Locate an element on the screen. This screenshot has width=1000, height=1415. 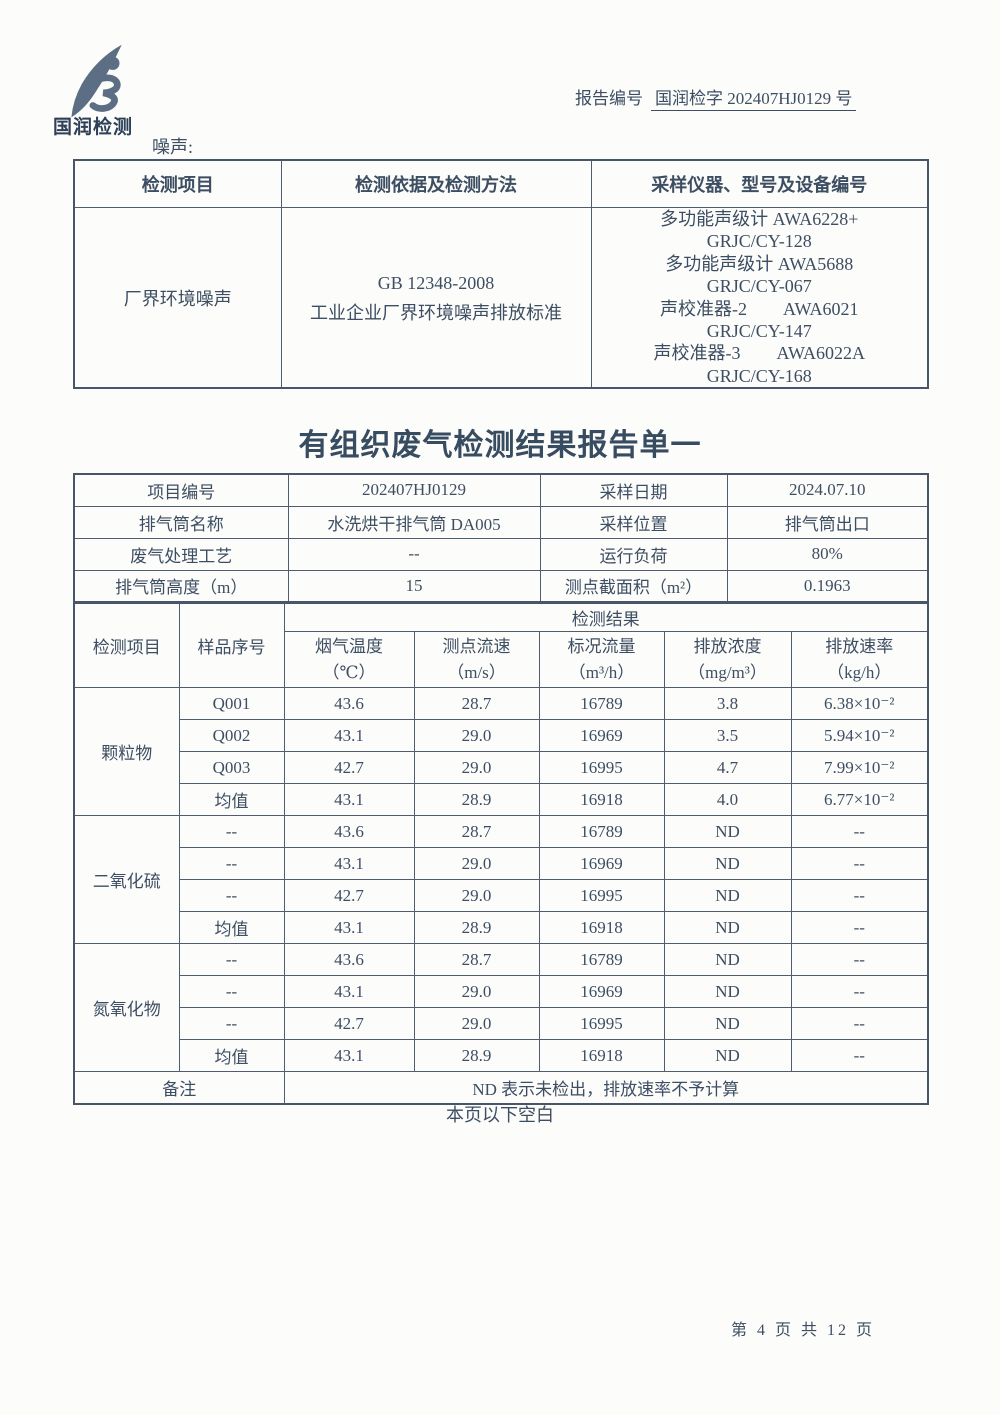
header-sample: 样品序号 is located at coordinates (231, 645).